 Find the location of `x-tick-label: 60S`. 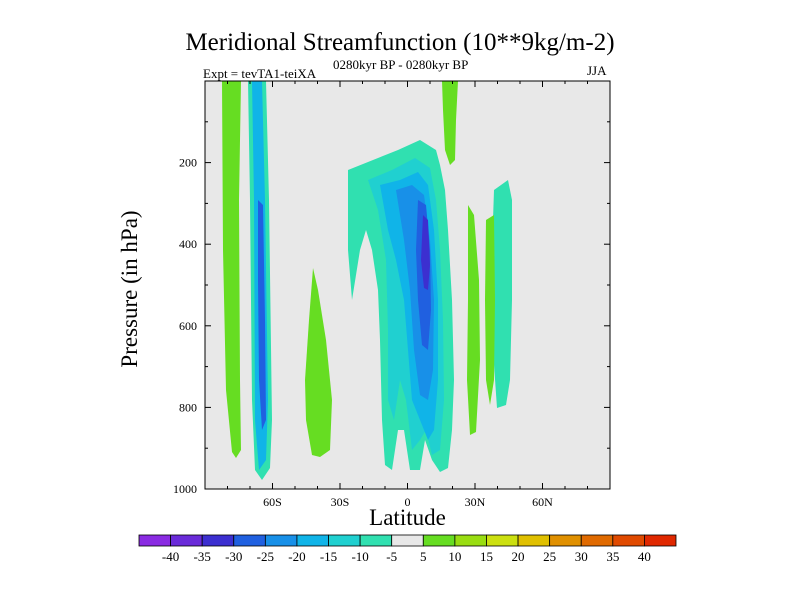

x-tick-label: 60S is located at coordinates (272, 502).